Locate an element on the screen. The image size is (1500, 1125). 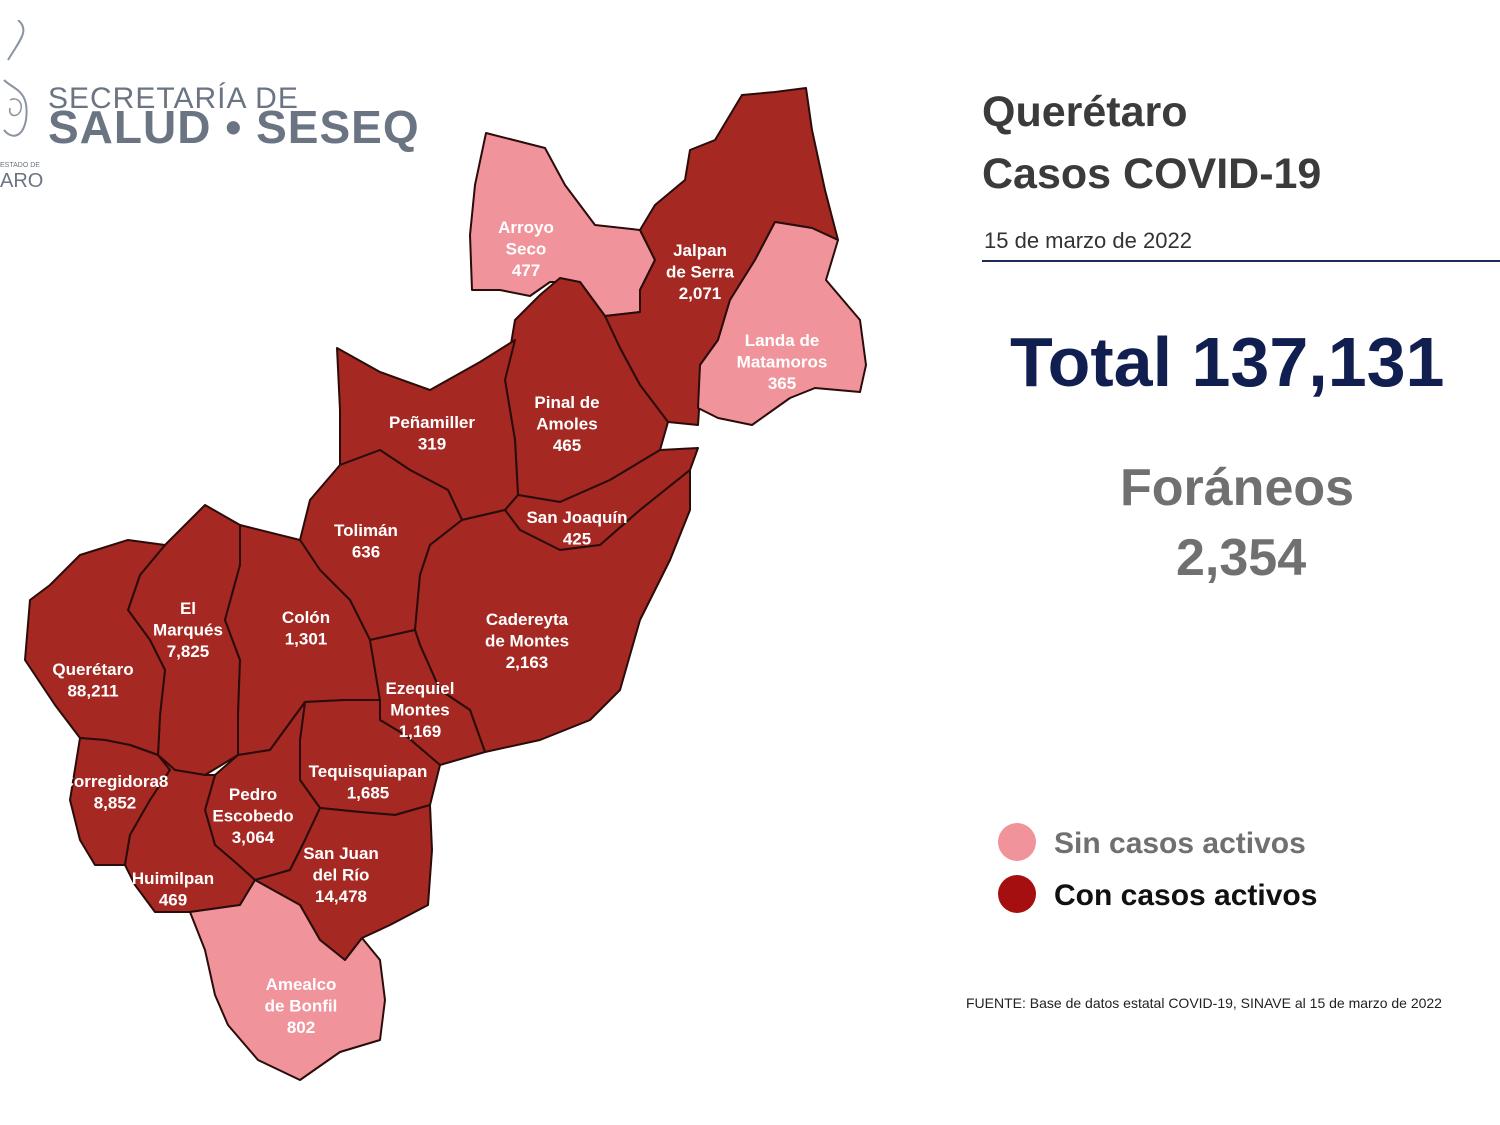
municipality-cadereyta-de-montes is located at coordinates (552, 611).